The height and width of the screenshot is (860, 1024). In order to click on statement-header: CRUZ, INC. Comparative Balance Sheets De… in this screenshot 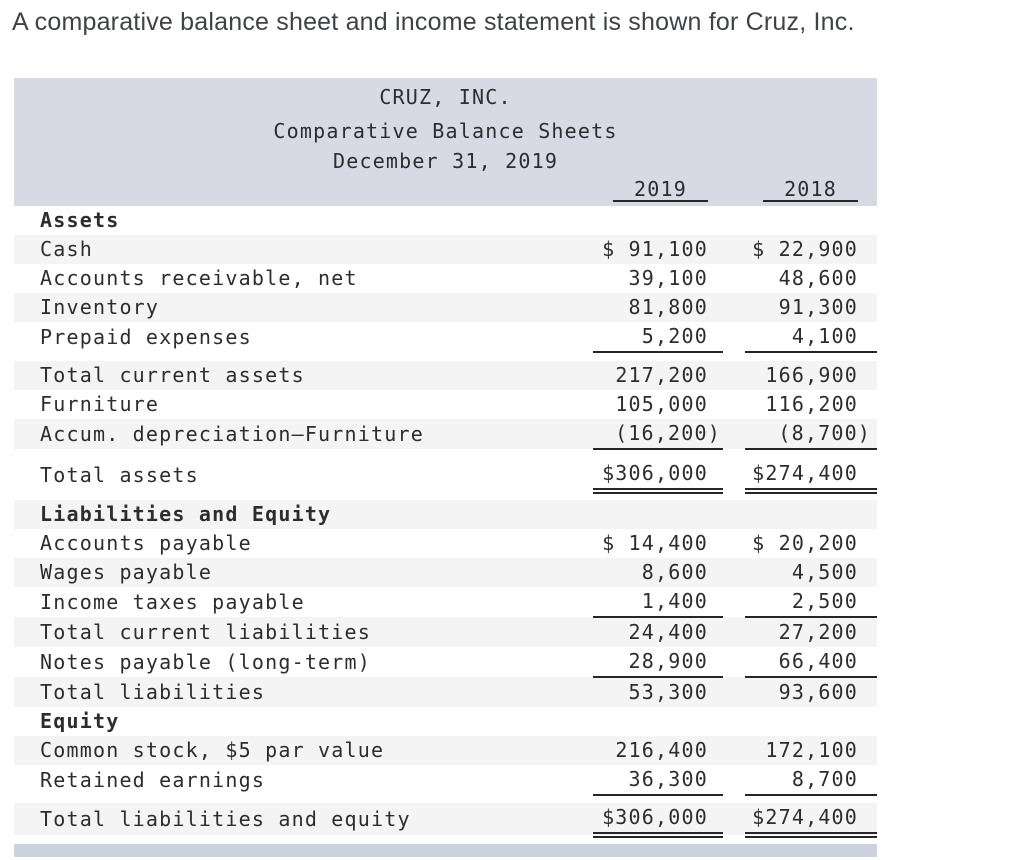, I will do `click(446, 142)`.